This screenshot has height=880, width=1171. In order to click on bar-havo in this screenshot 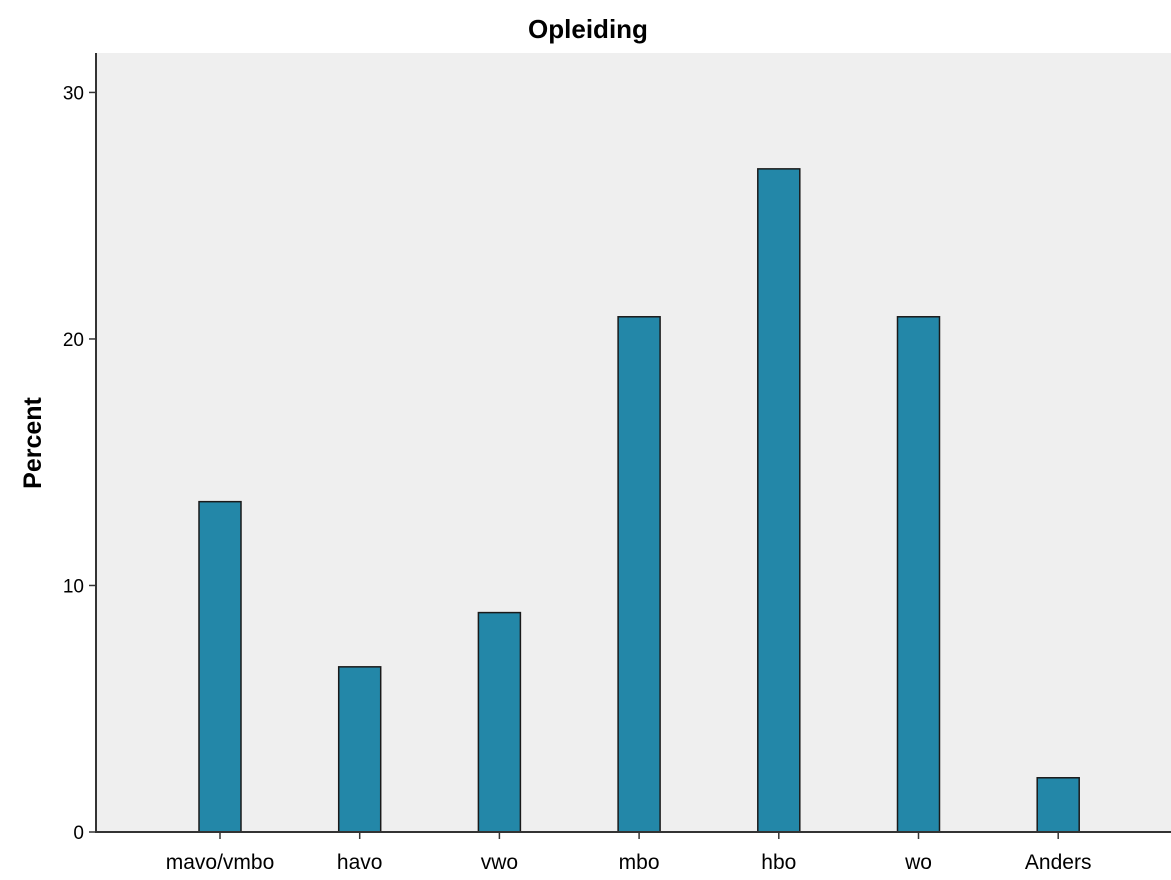, I will do `click(359, 749)`.